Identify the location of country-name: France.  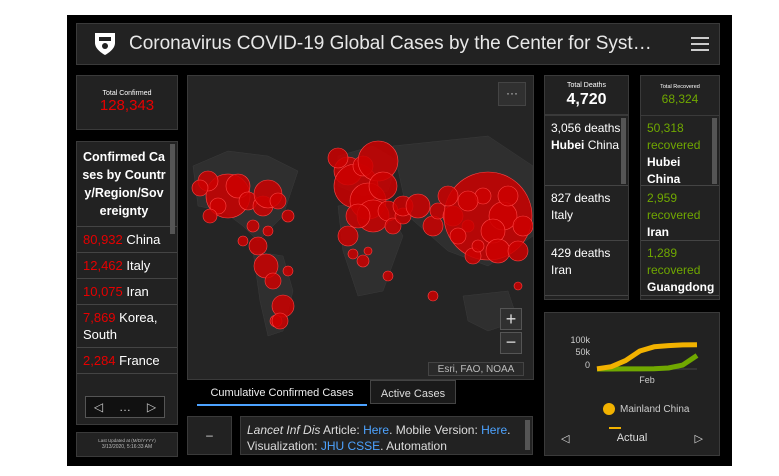
(139, 360).